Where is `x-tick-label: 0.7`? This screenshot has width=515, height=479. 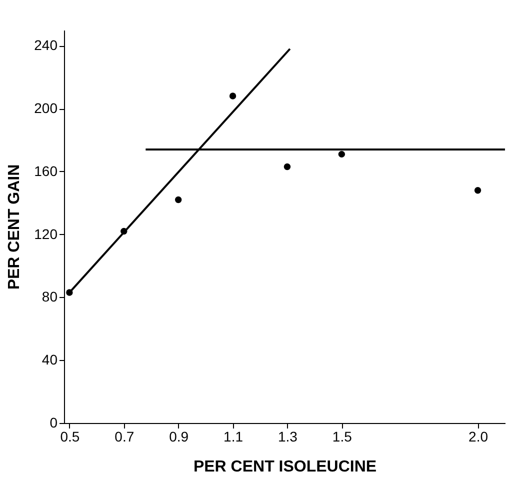
x-tick-label: 0.7 is located at coordinates (124, 436).